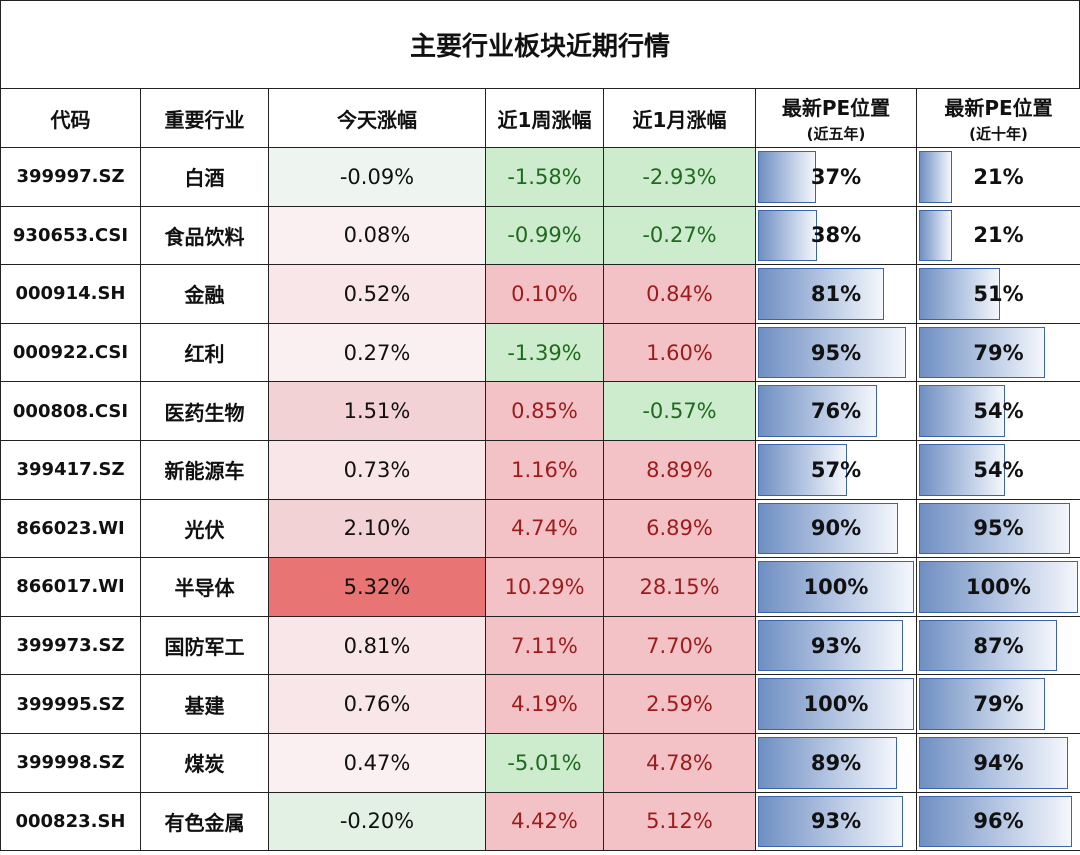 This screenshot has height=855, width=1080. I want to click on table-row: 399417.SZ 新能源车 0.73% 1.16% 8.89% 57% 54%, so click(540, 469).